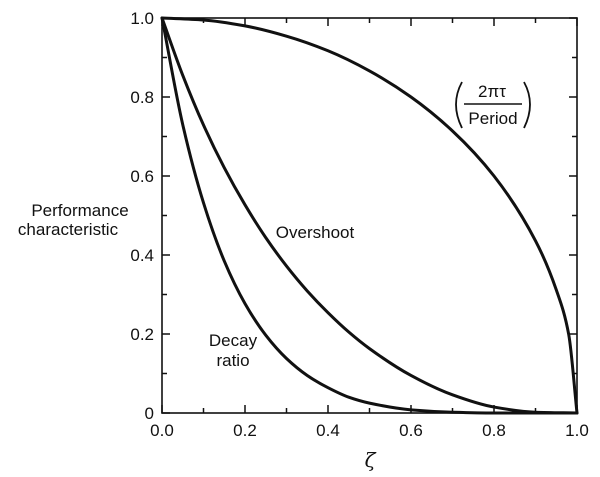 The width and height of the screenshot is (600, 477). What do you see at coordinates (315, 232) in the screenshot?
I see `overshoot-label: Overshoot` at bounding box center [315, 232].